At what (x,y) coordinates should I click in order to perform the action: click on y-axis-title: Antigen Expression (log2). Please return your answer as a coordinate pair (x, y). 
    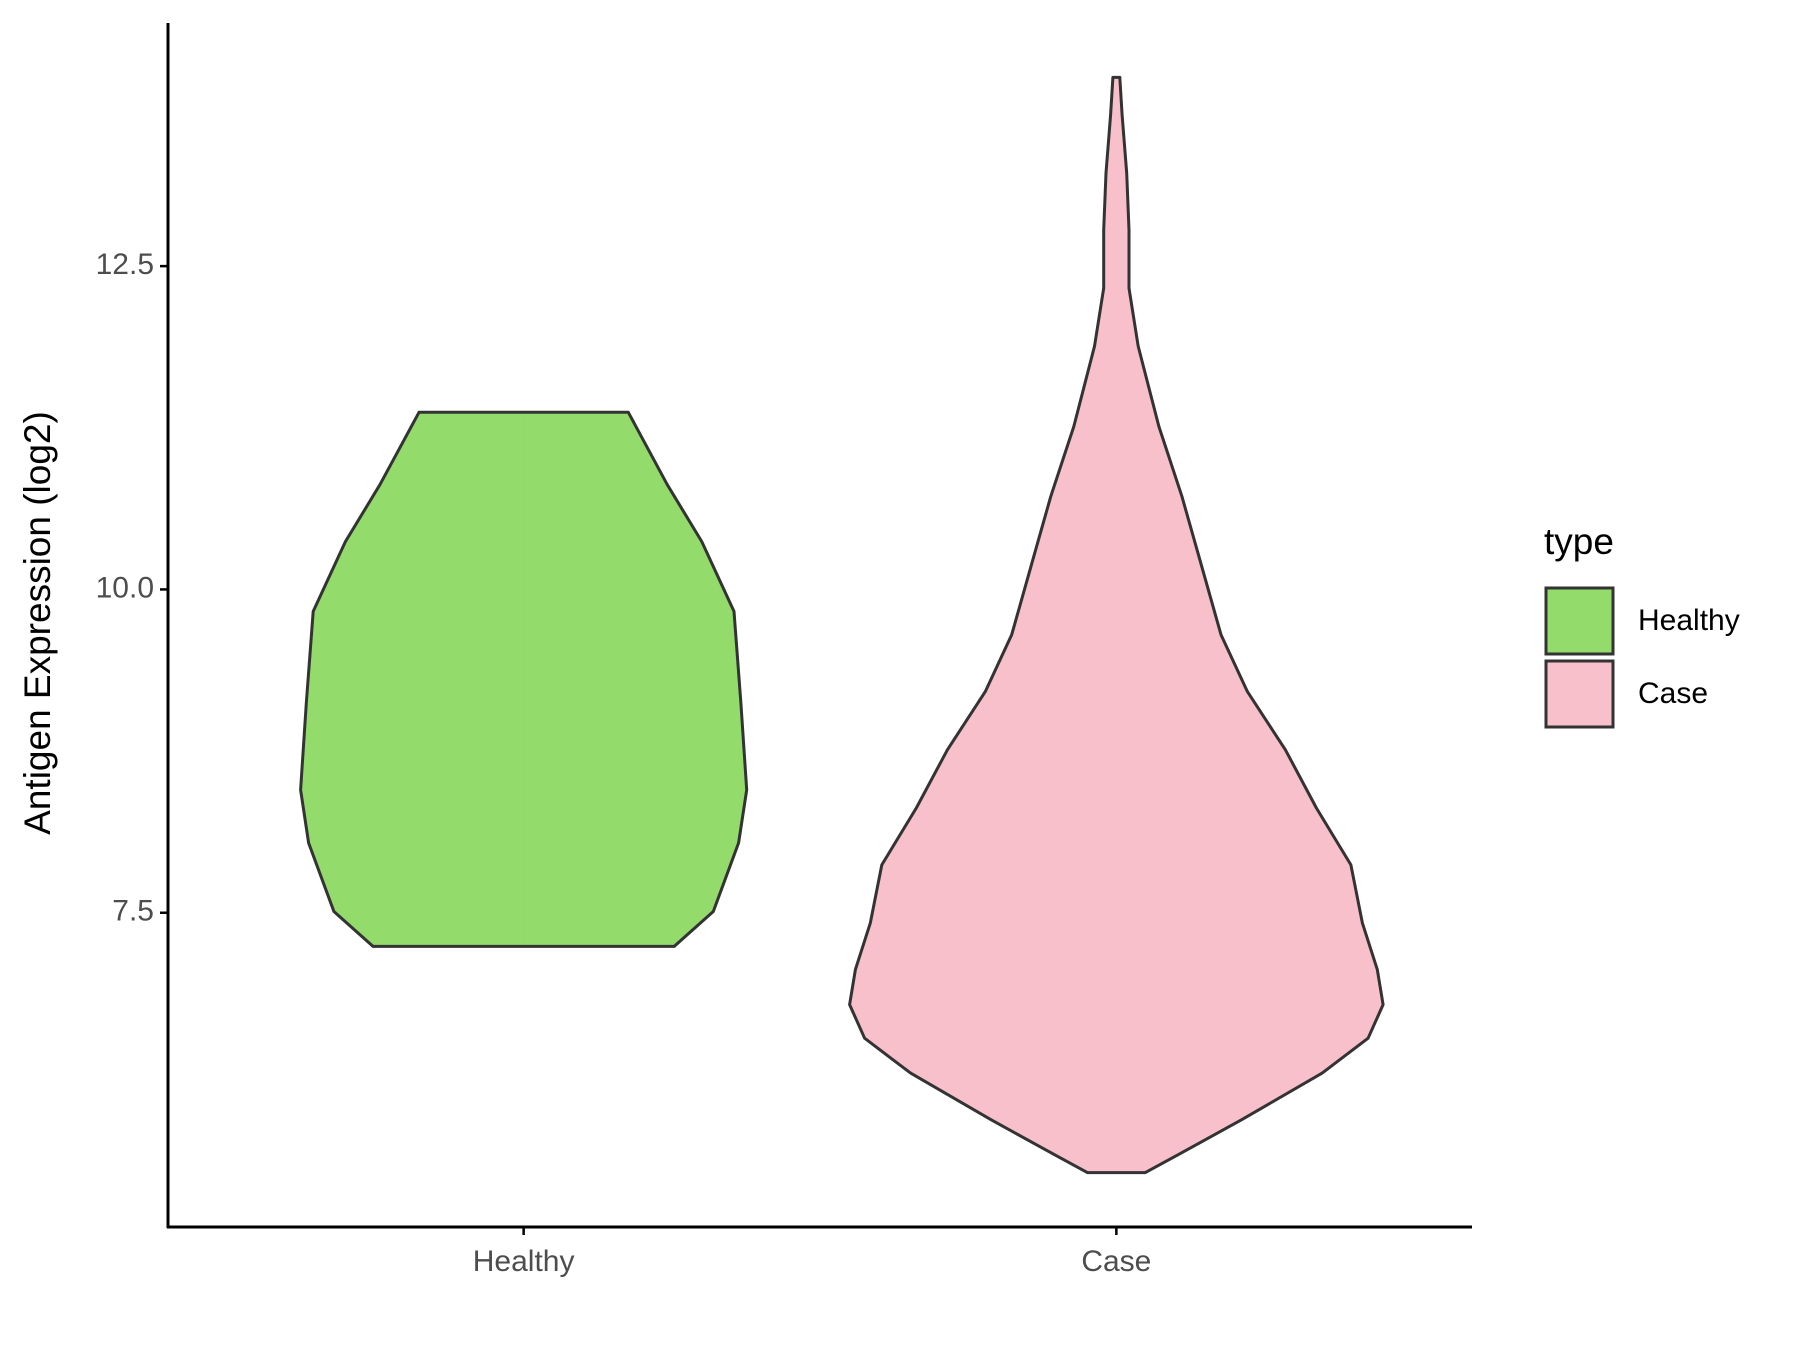
    Looking at the image, I should click on (37, 623).